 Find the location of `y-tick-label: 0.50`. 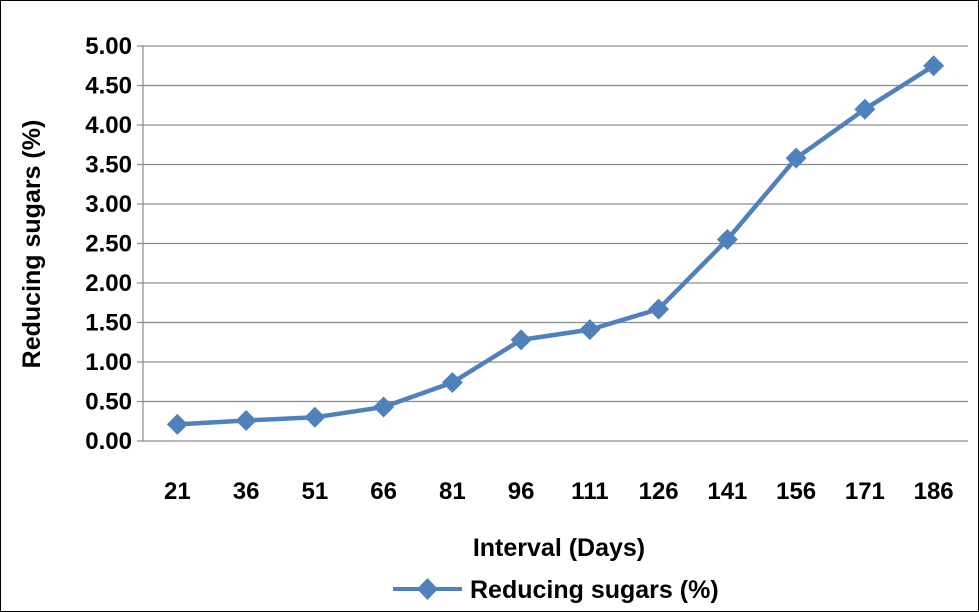

y-tick-label: 0.50 is located at coordinates (108, 402).